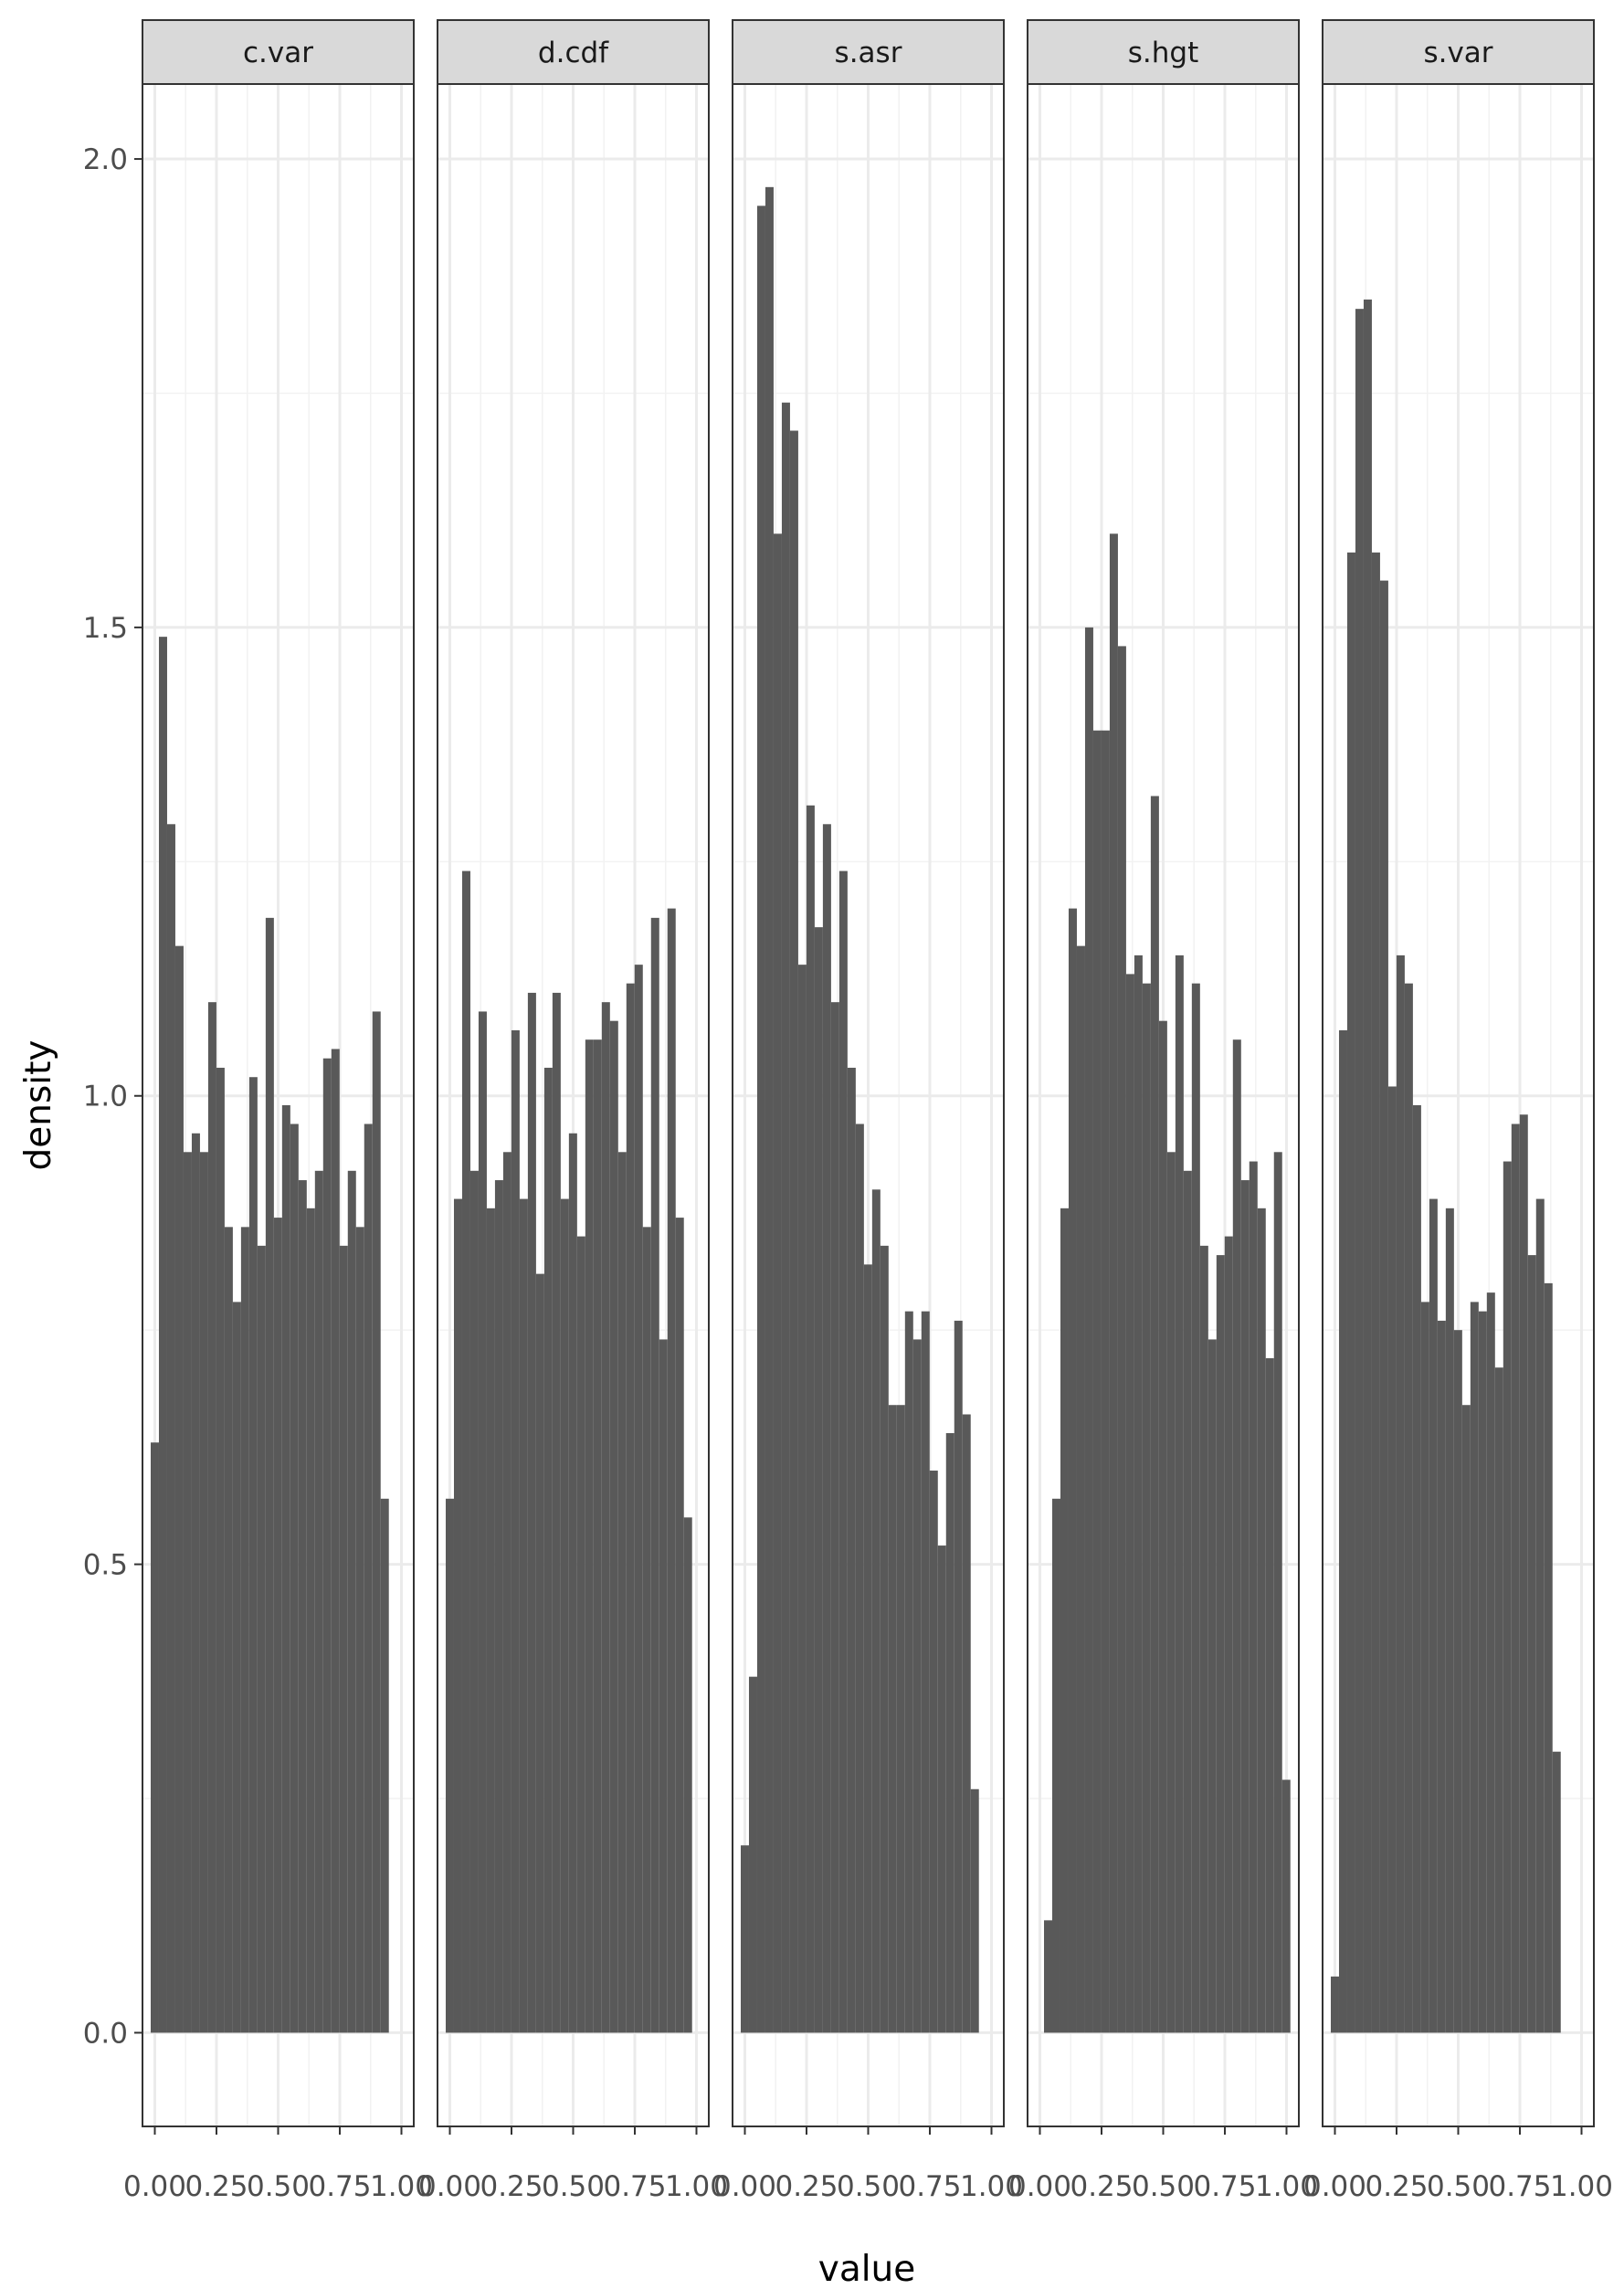 This screenshot has height=2289, width=1624. I want to click on x-axis-title: value, so click(867, 2267).